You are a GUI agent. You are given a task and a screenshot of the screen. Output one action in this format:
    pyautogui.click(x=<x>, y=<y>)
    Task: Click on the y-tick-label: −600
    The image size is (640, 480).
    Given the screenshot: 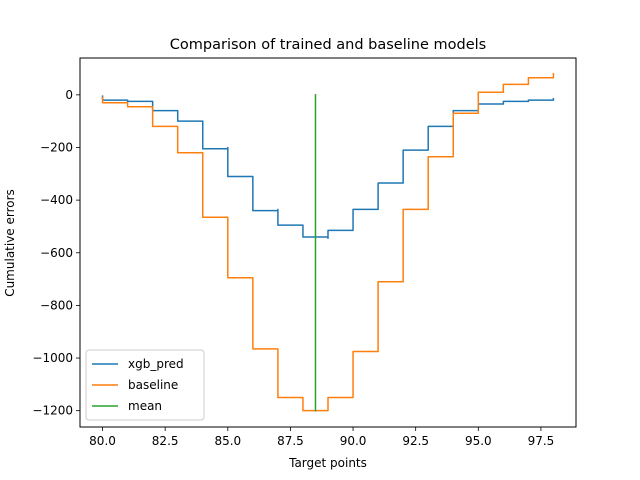 What is the action you would take?
    pyautogui.click(x=56, y=253)
    